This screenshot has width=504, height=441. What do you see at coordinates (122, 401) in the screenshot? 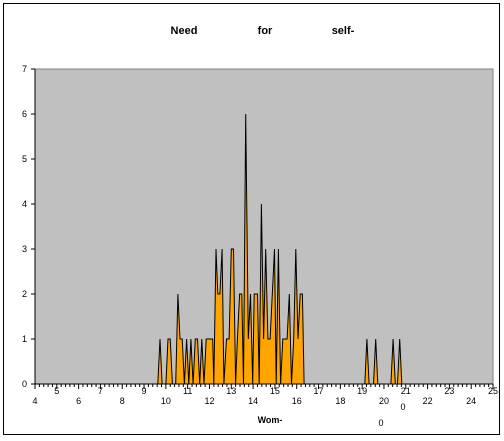
I see `x-tick-label: 8` at bounding box center [122, 401].